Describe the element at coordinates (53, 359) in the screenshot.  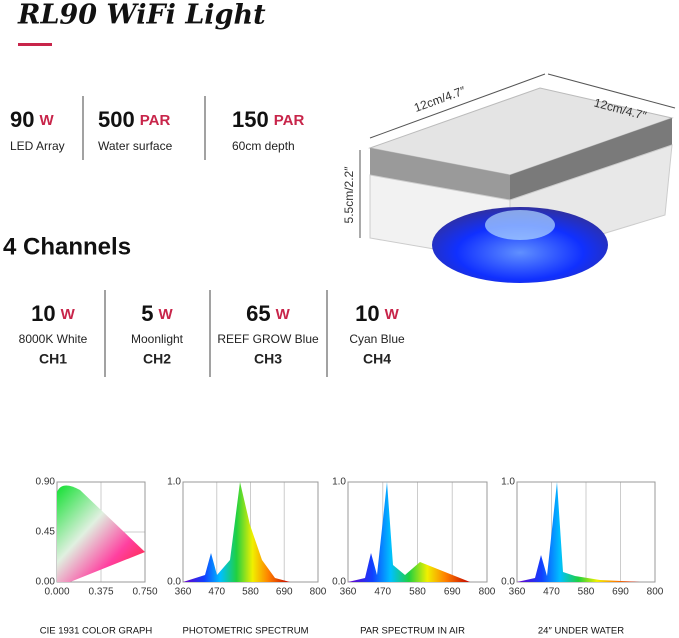
I see `channel-name: CH1` at that location.